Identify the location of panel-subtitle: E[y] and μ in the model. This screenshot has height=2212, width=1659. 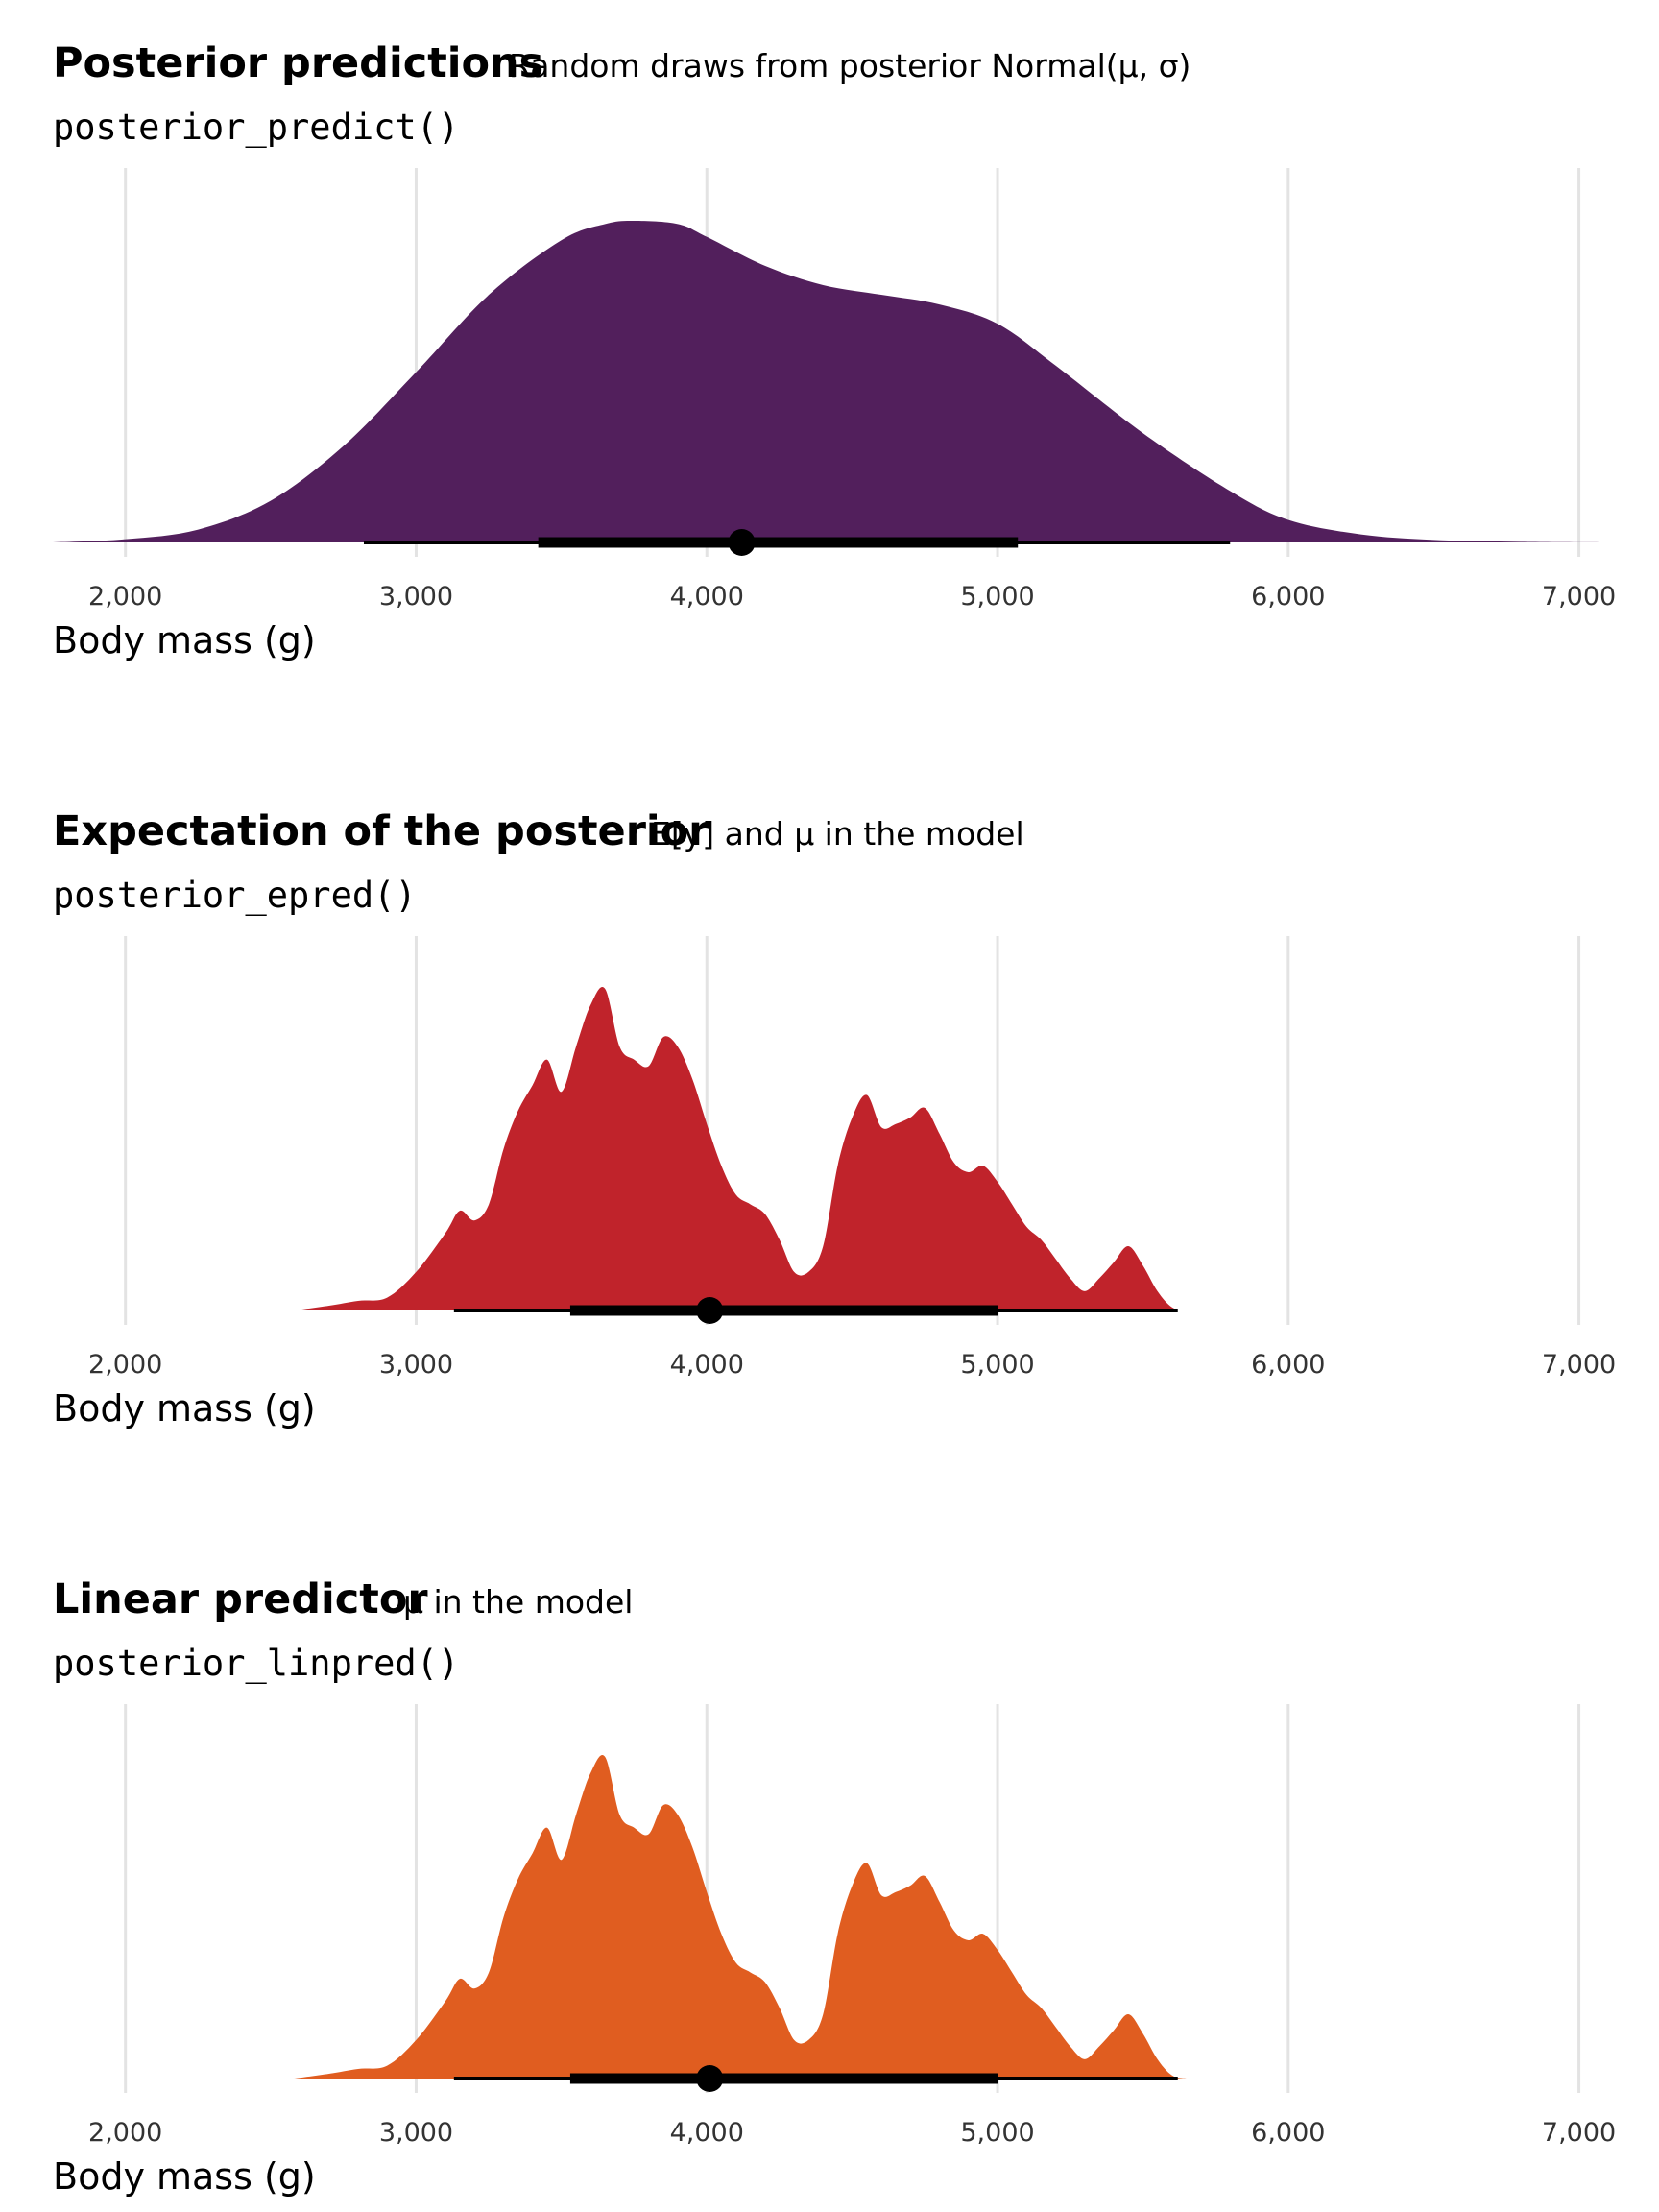
(837, 834).